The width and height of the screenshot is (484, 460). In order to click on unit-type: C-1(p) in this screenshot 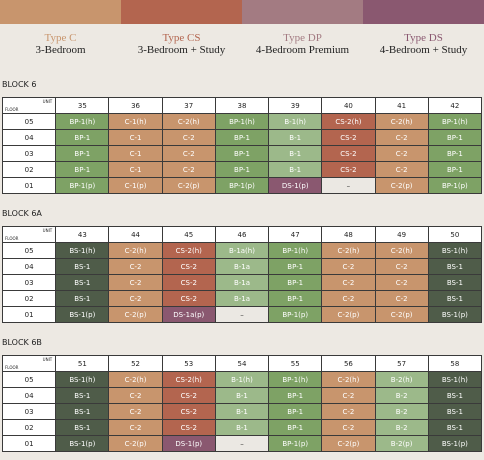, I will do `click(135, 185)`.